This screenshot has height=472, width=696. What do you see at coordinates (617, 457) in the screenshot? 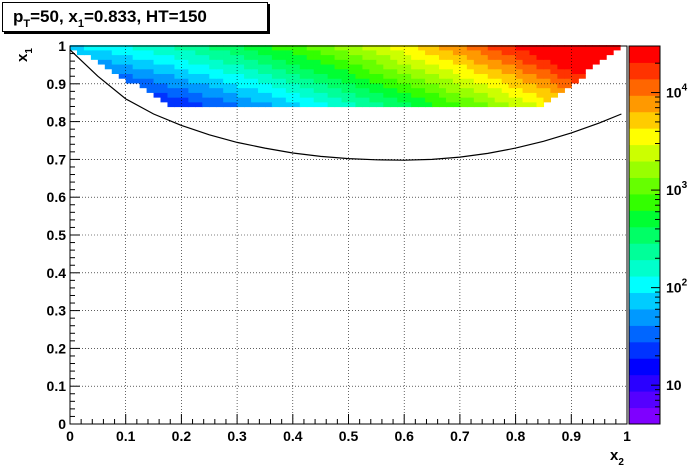
I see `x-axis-label: x2` at bounding box center [617, 457].